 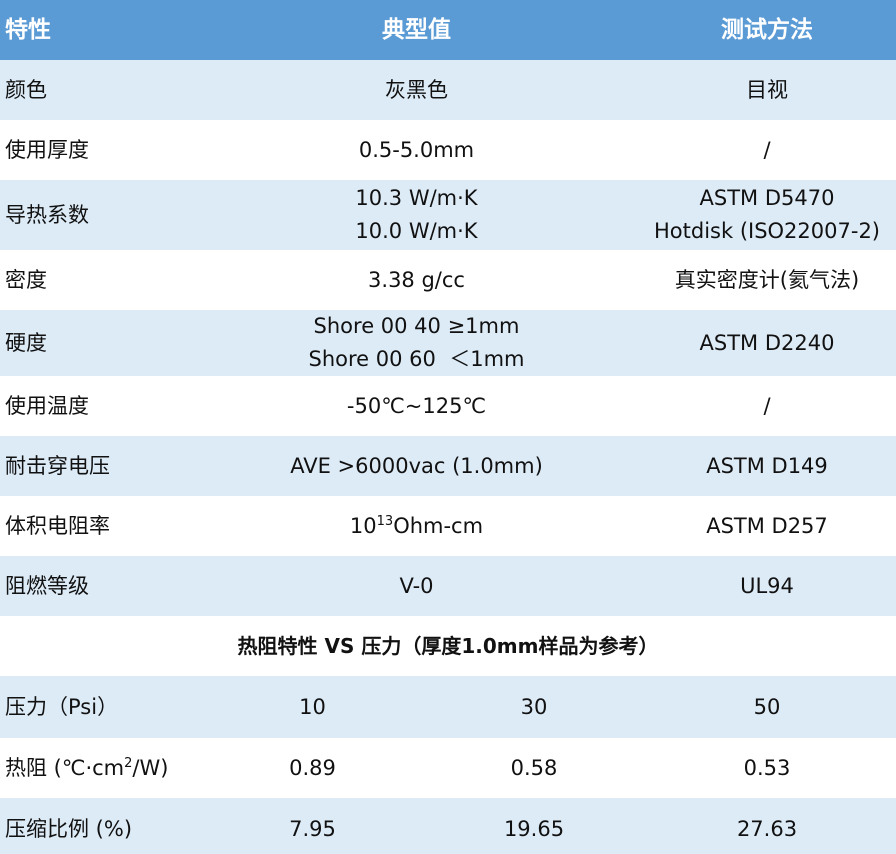 What do you see at coordinates (416, 343) in the screenshot?
I see `table-cell: Shore 00 40 ≥1mm Shore 00 60 ＜1mm` at bounding box center [416, 343].